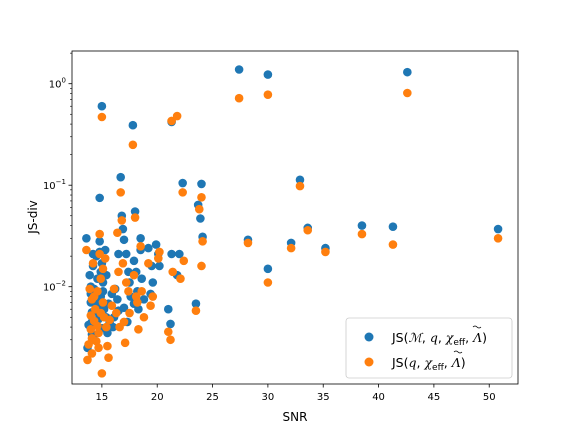 This screenshot has height=436, width=576. What do you see at coordinates (157, 397) in the screenshot?
I see `x-tick-label: 20` at bounding box center [157, 397].